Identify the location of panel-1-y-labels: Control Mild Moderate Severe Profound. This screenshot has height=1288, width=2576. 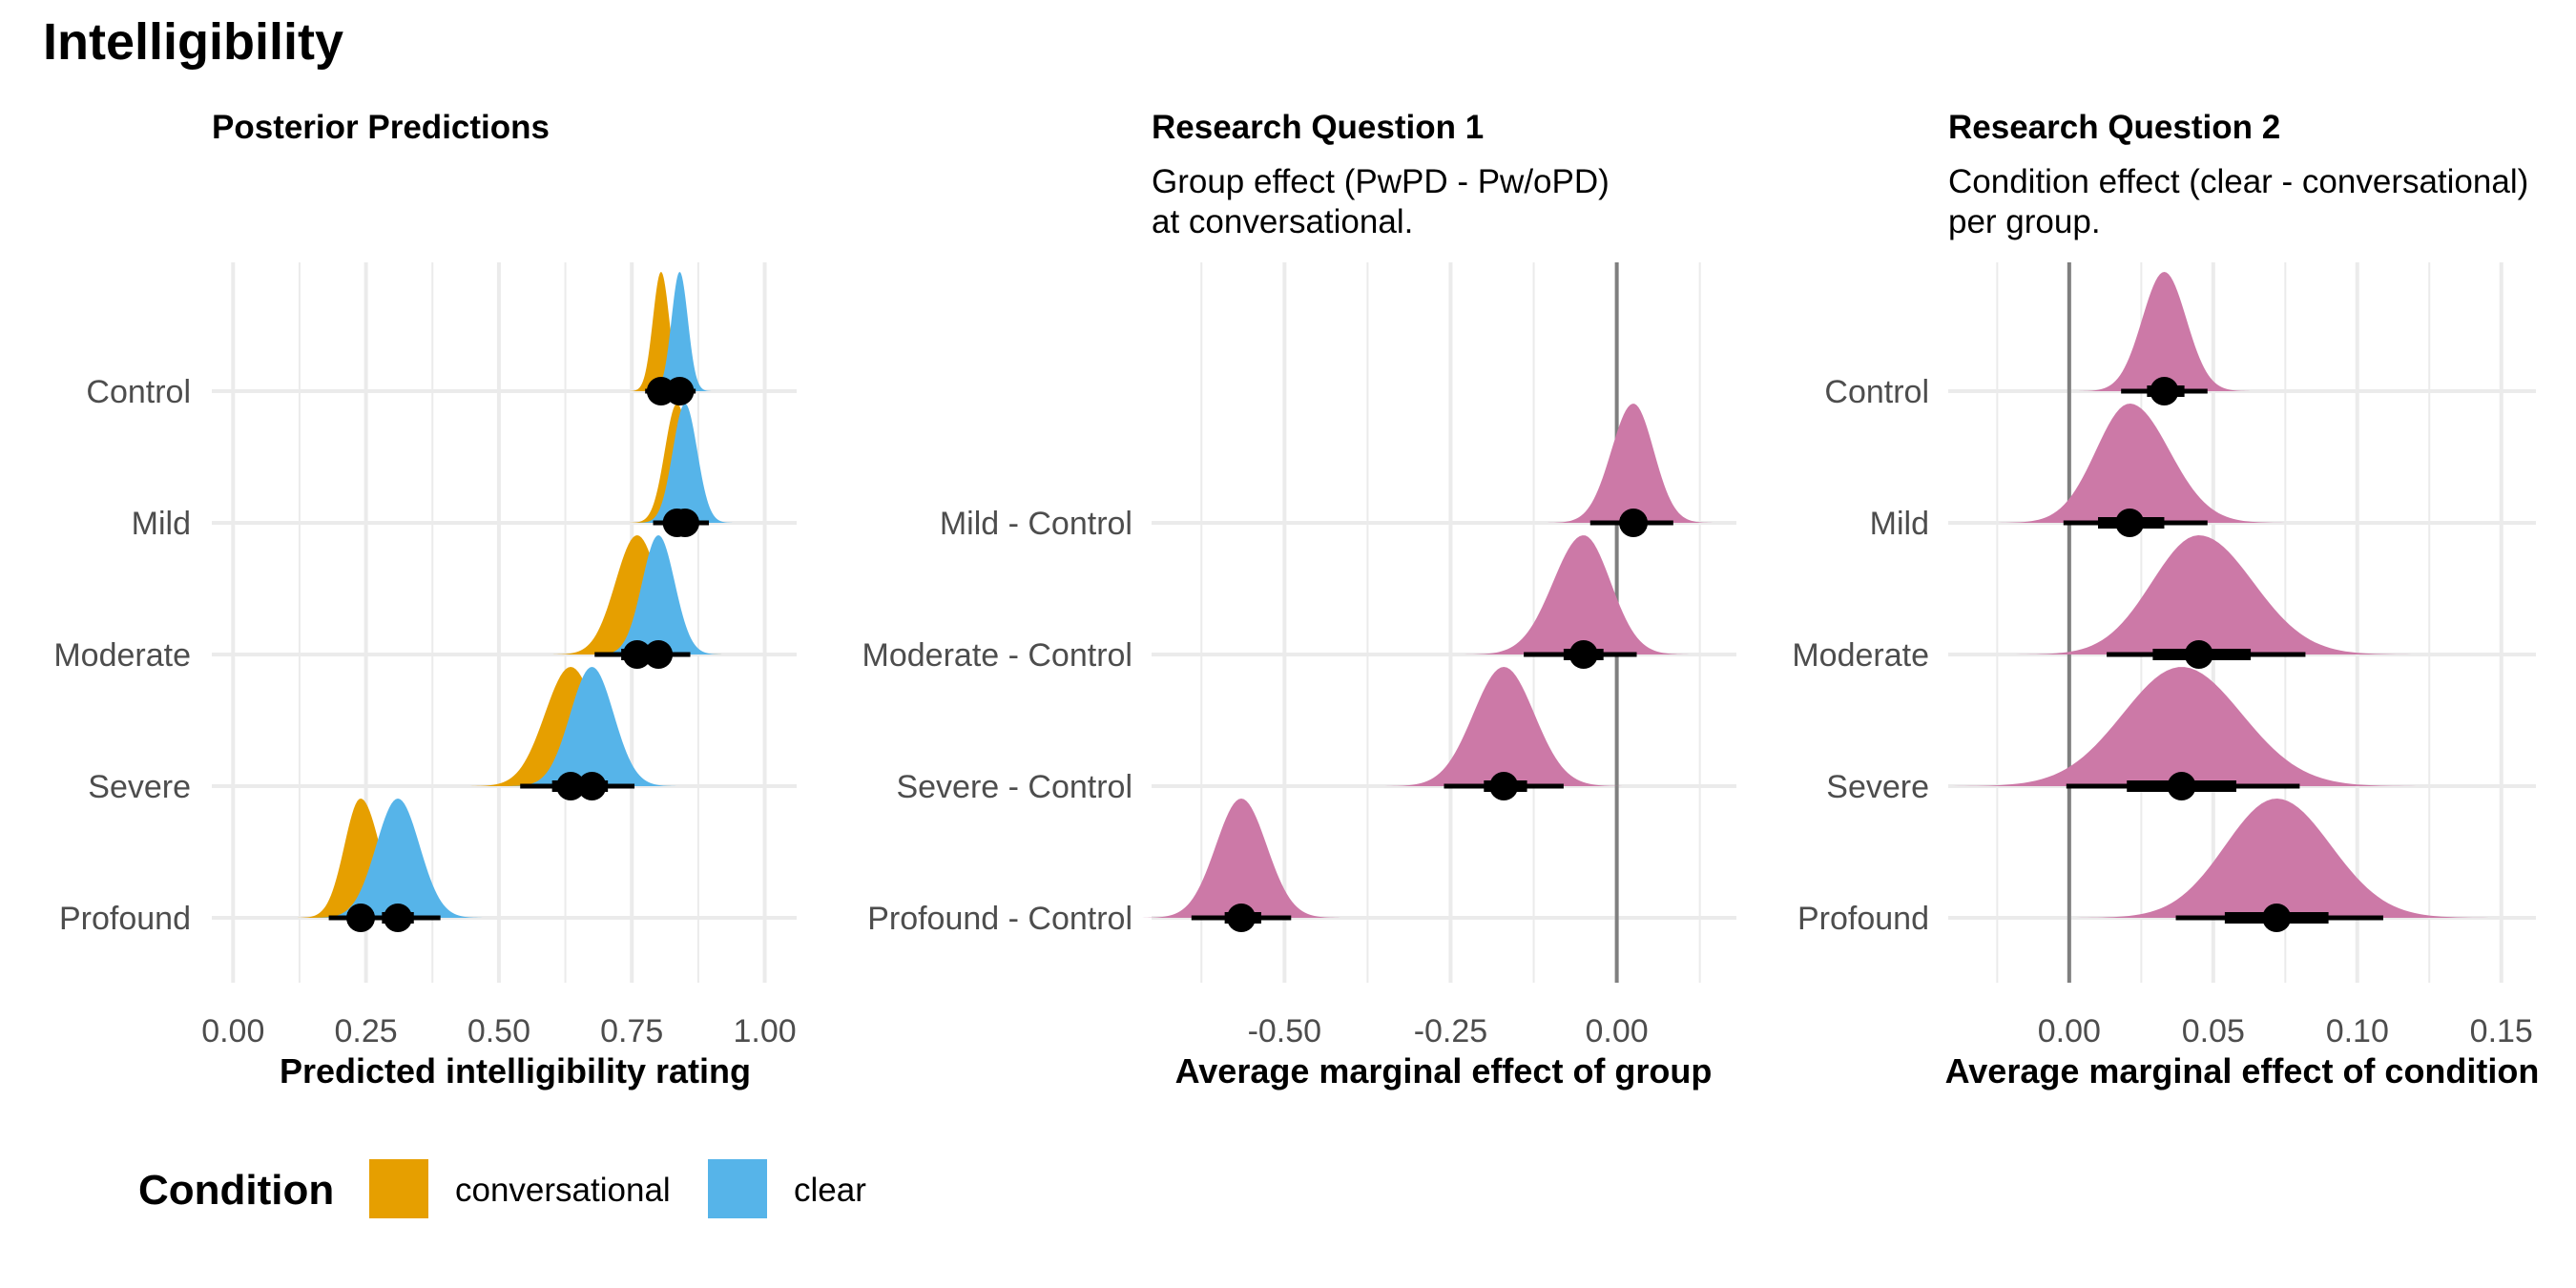
(122, 655).